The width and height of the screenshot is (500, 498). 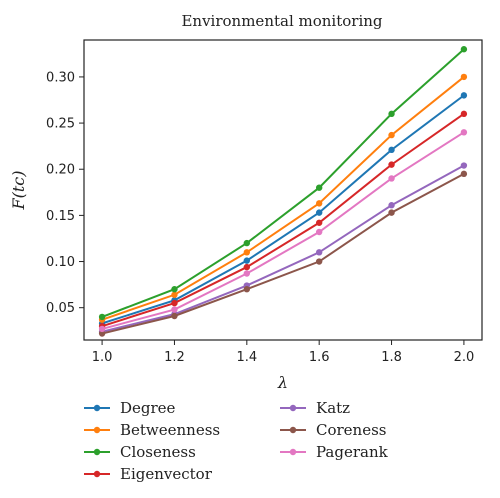 What do you see at coordinates (351, 430) in the screenshot?
I see `legend-label: Coreness` at bounding box center [351, 430].